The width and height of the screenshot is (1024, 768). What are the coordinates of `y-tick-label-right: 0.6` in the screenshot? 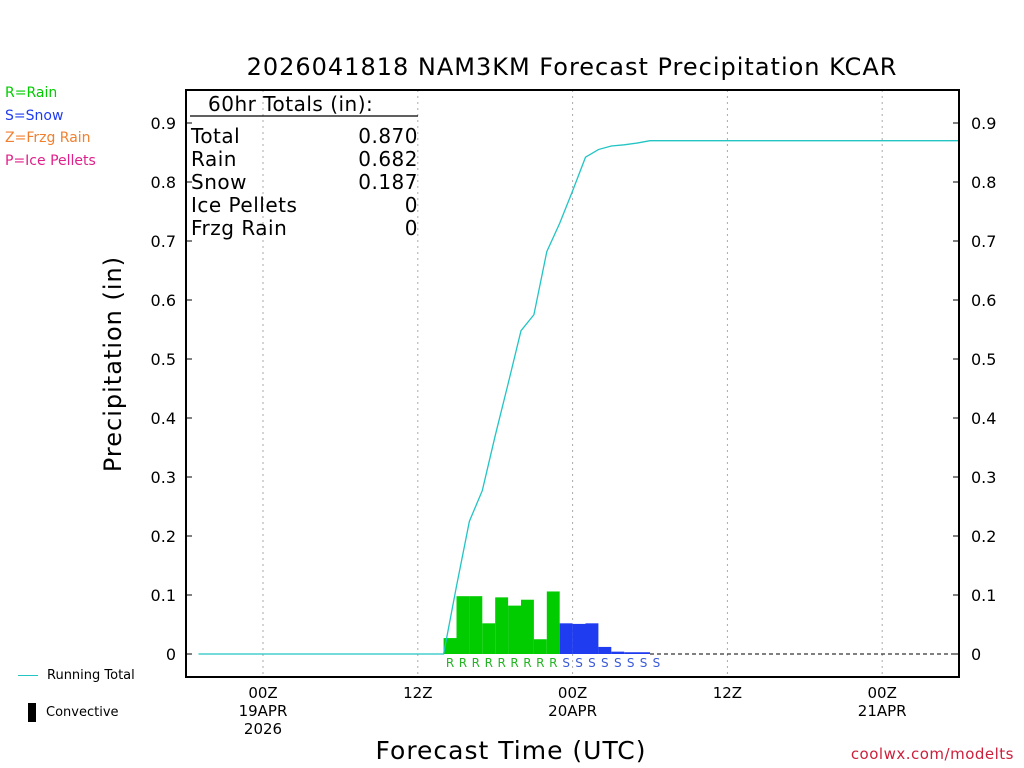 It's located at (983, 300).